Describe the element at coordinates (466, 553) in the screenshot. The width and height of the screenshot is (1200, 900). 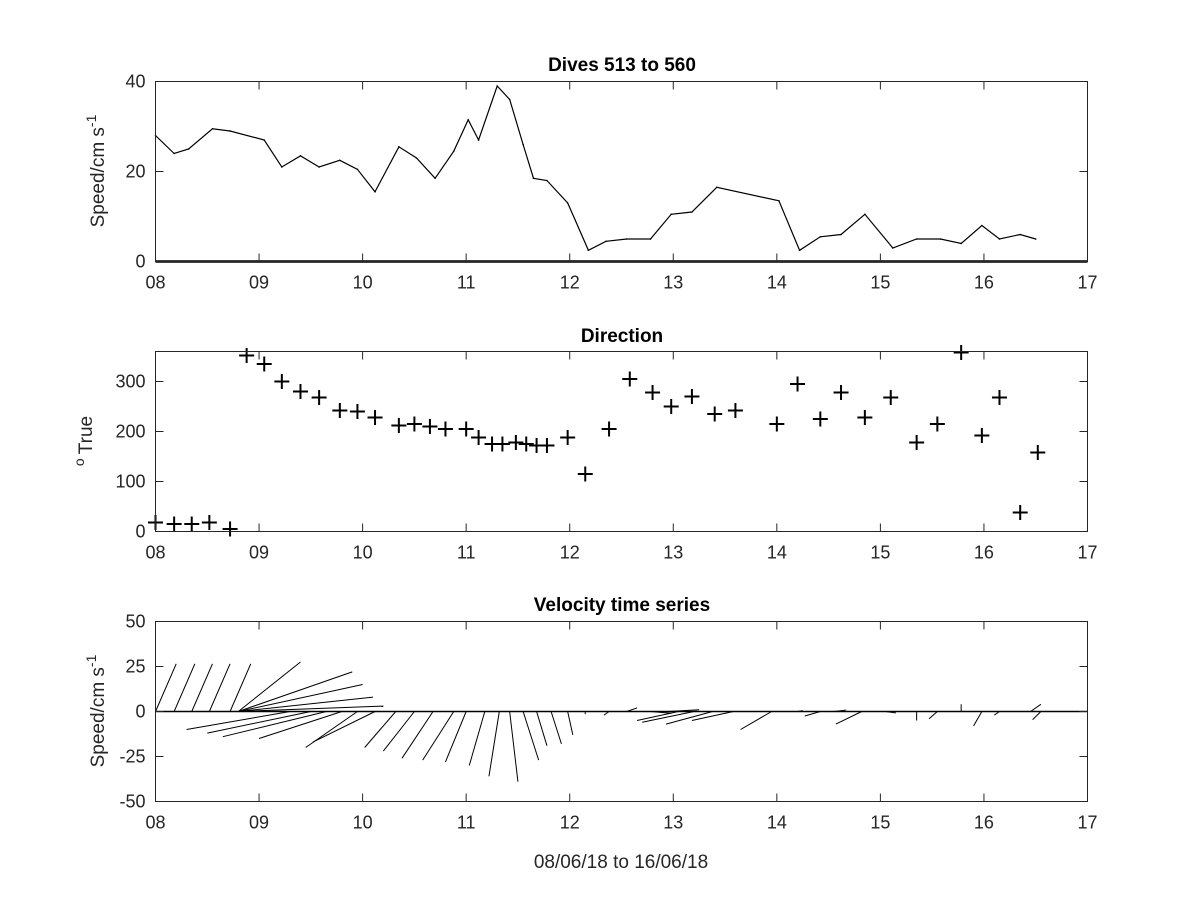
I see `direction-x-tick-label: 11` at that location.